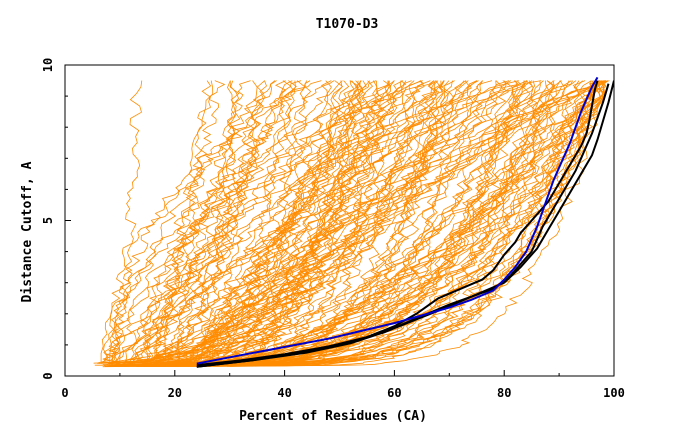  Describe the element at coordinates (175, 393) in the screenshot. I see `x-tick-label: 20` at that location.